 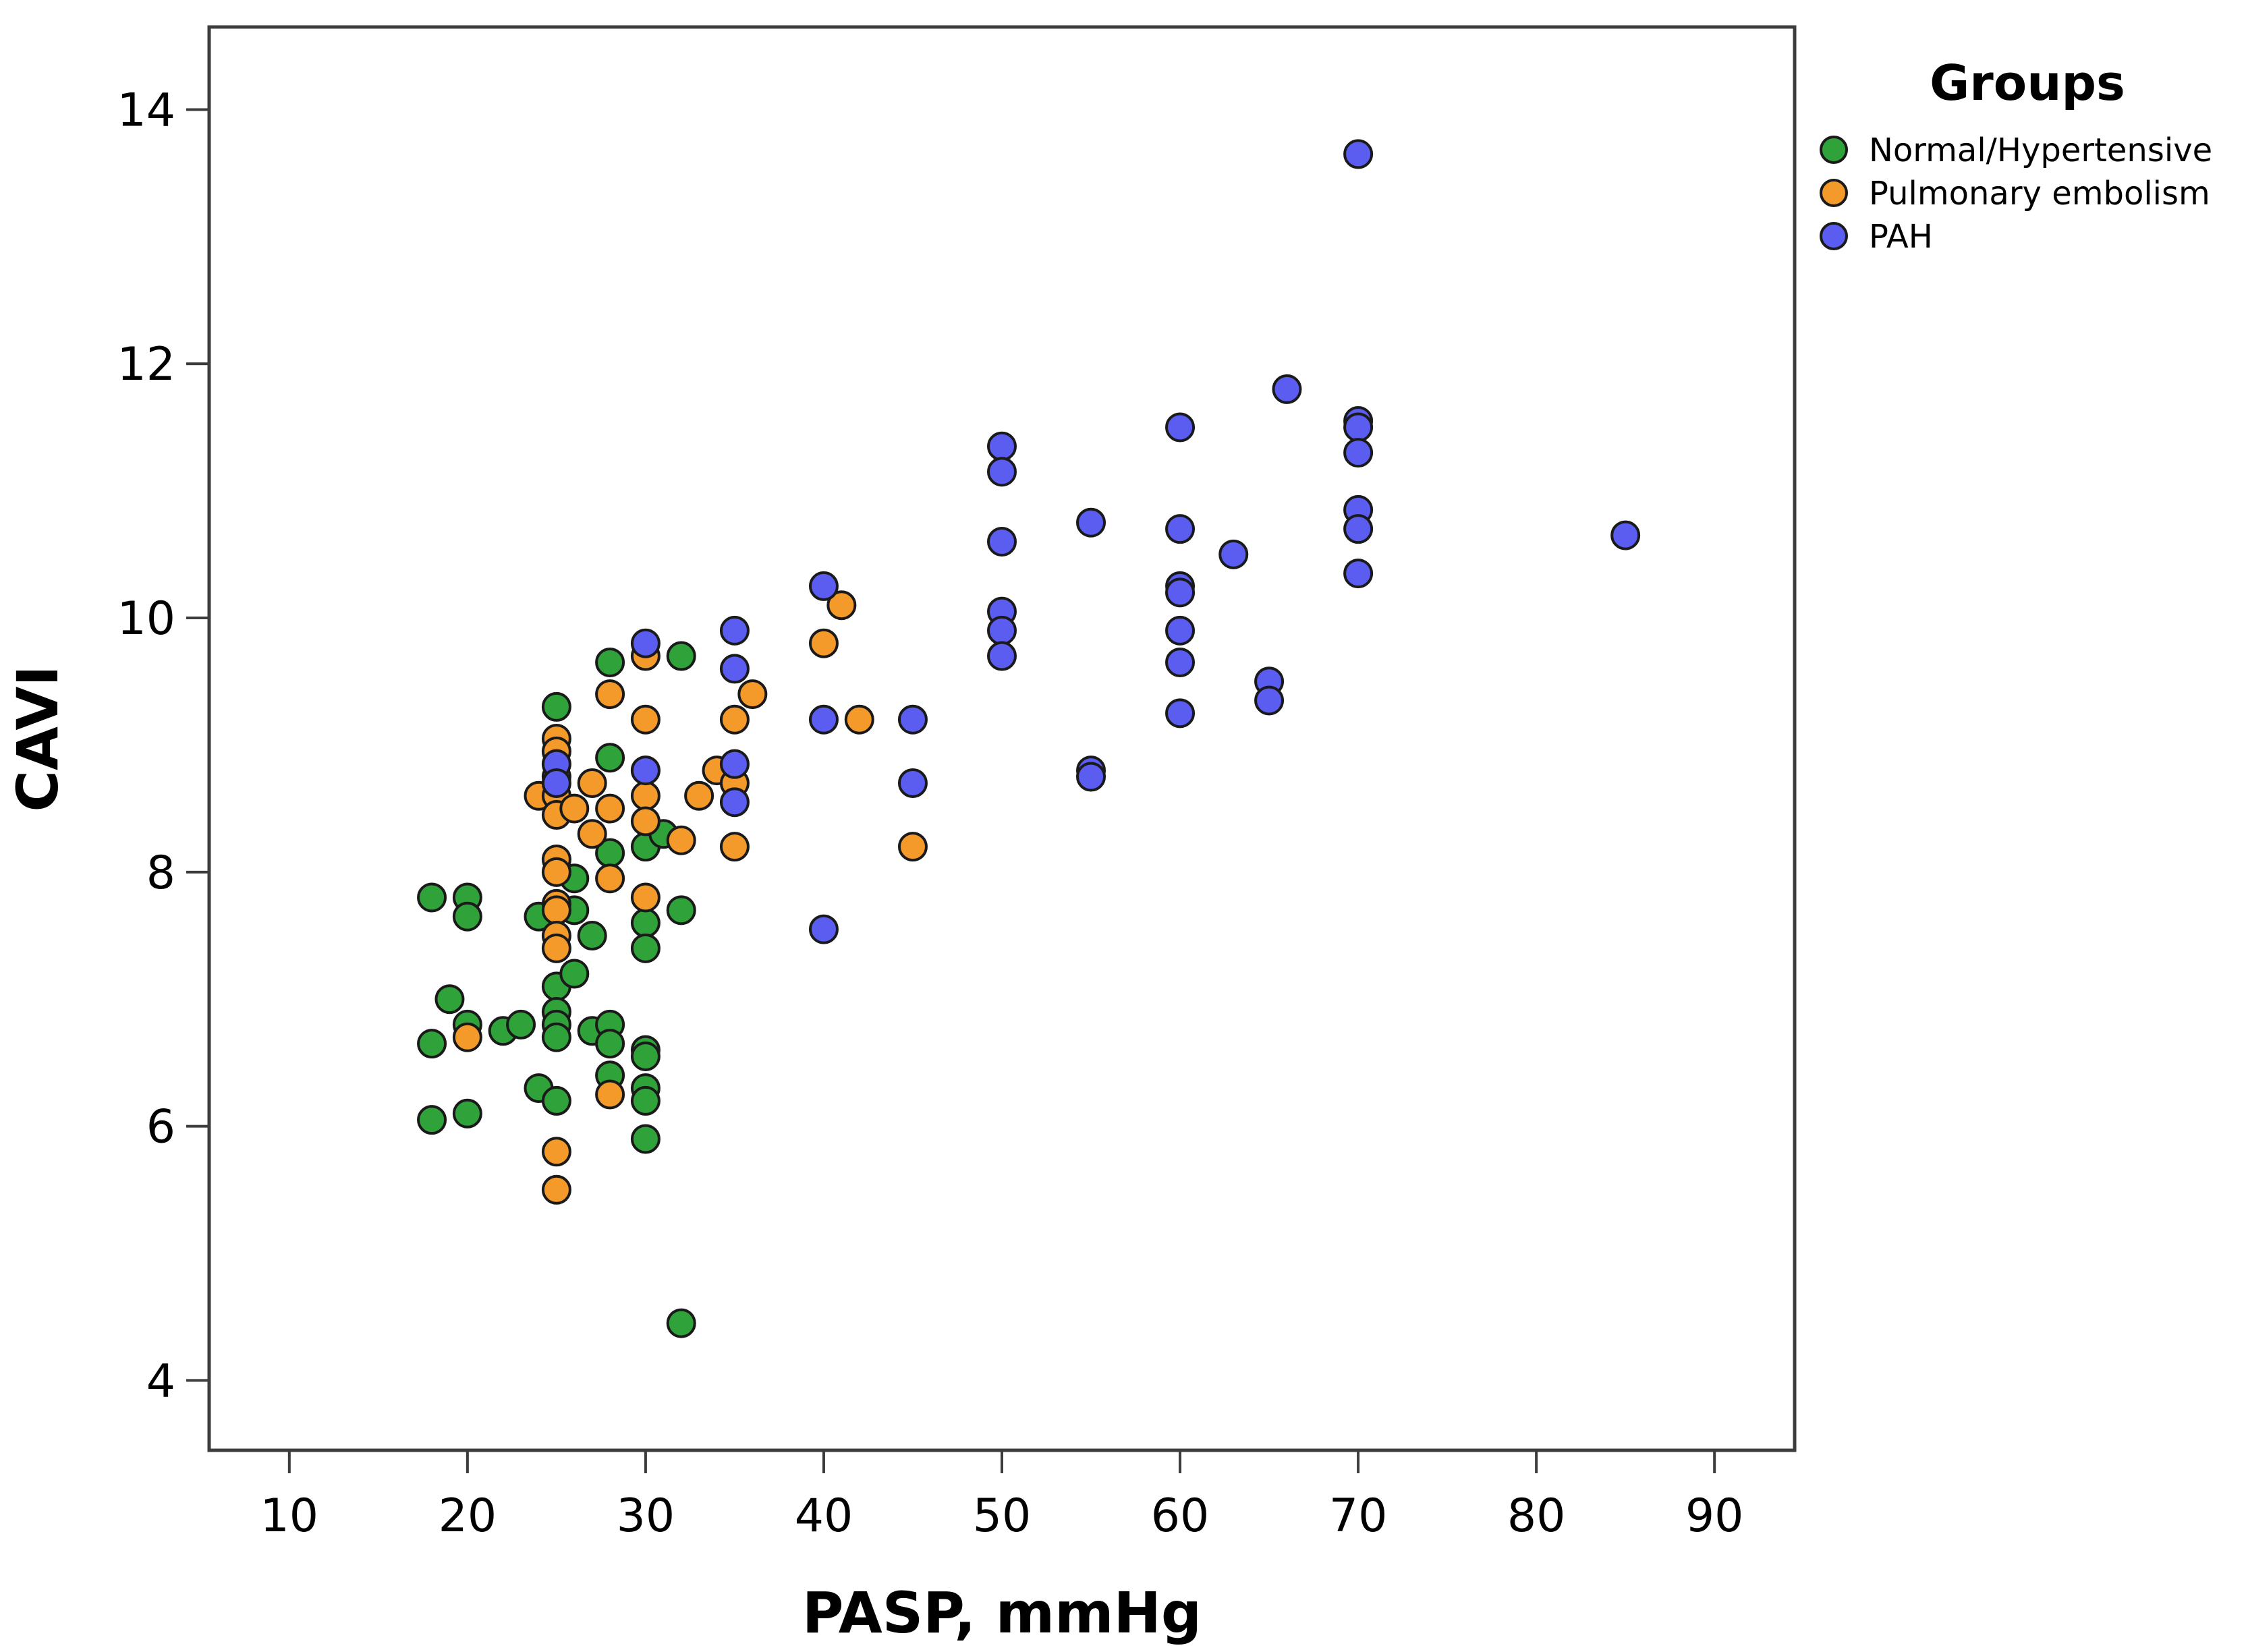 I want to click on y-axis-title: CAVI, so click(x=38, y=738).